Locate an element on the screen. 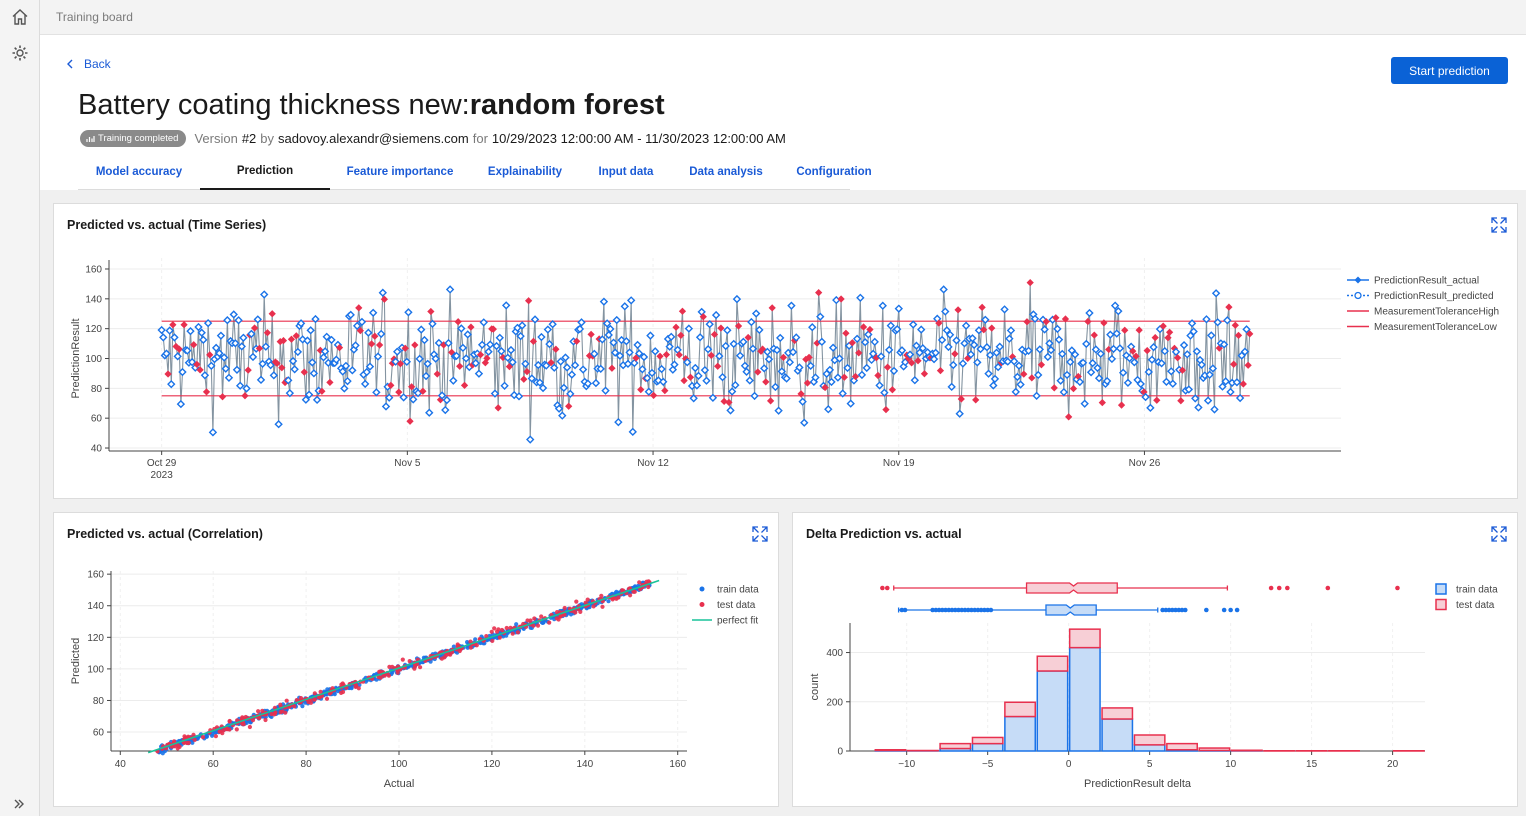 This screenshot has width=1526, height=816. x-axis-label: Actual is located at coordinates (399, 784).